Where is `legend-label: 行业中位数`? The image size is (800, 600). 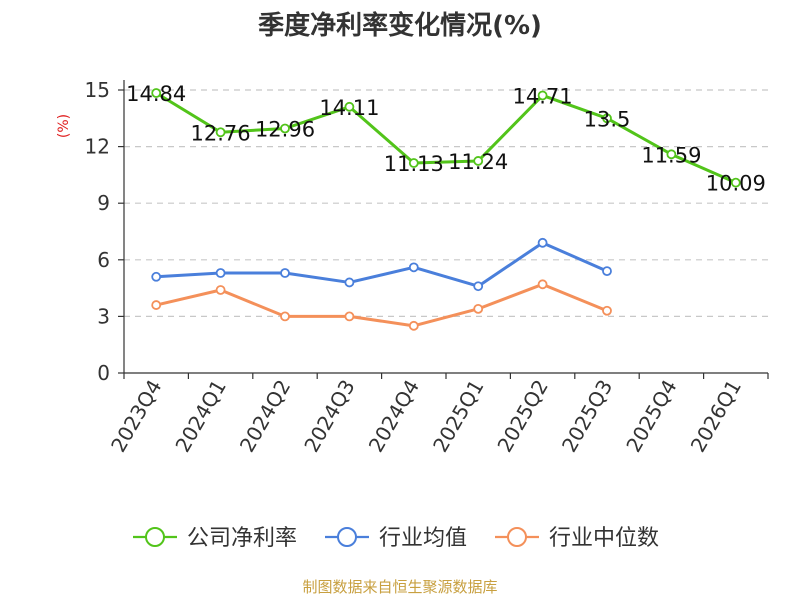 legend-label: 行业中位数 is located at coordinates (604, 538).